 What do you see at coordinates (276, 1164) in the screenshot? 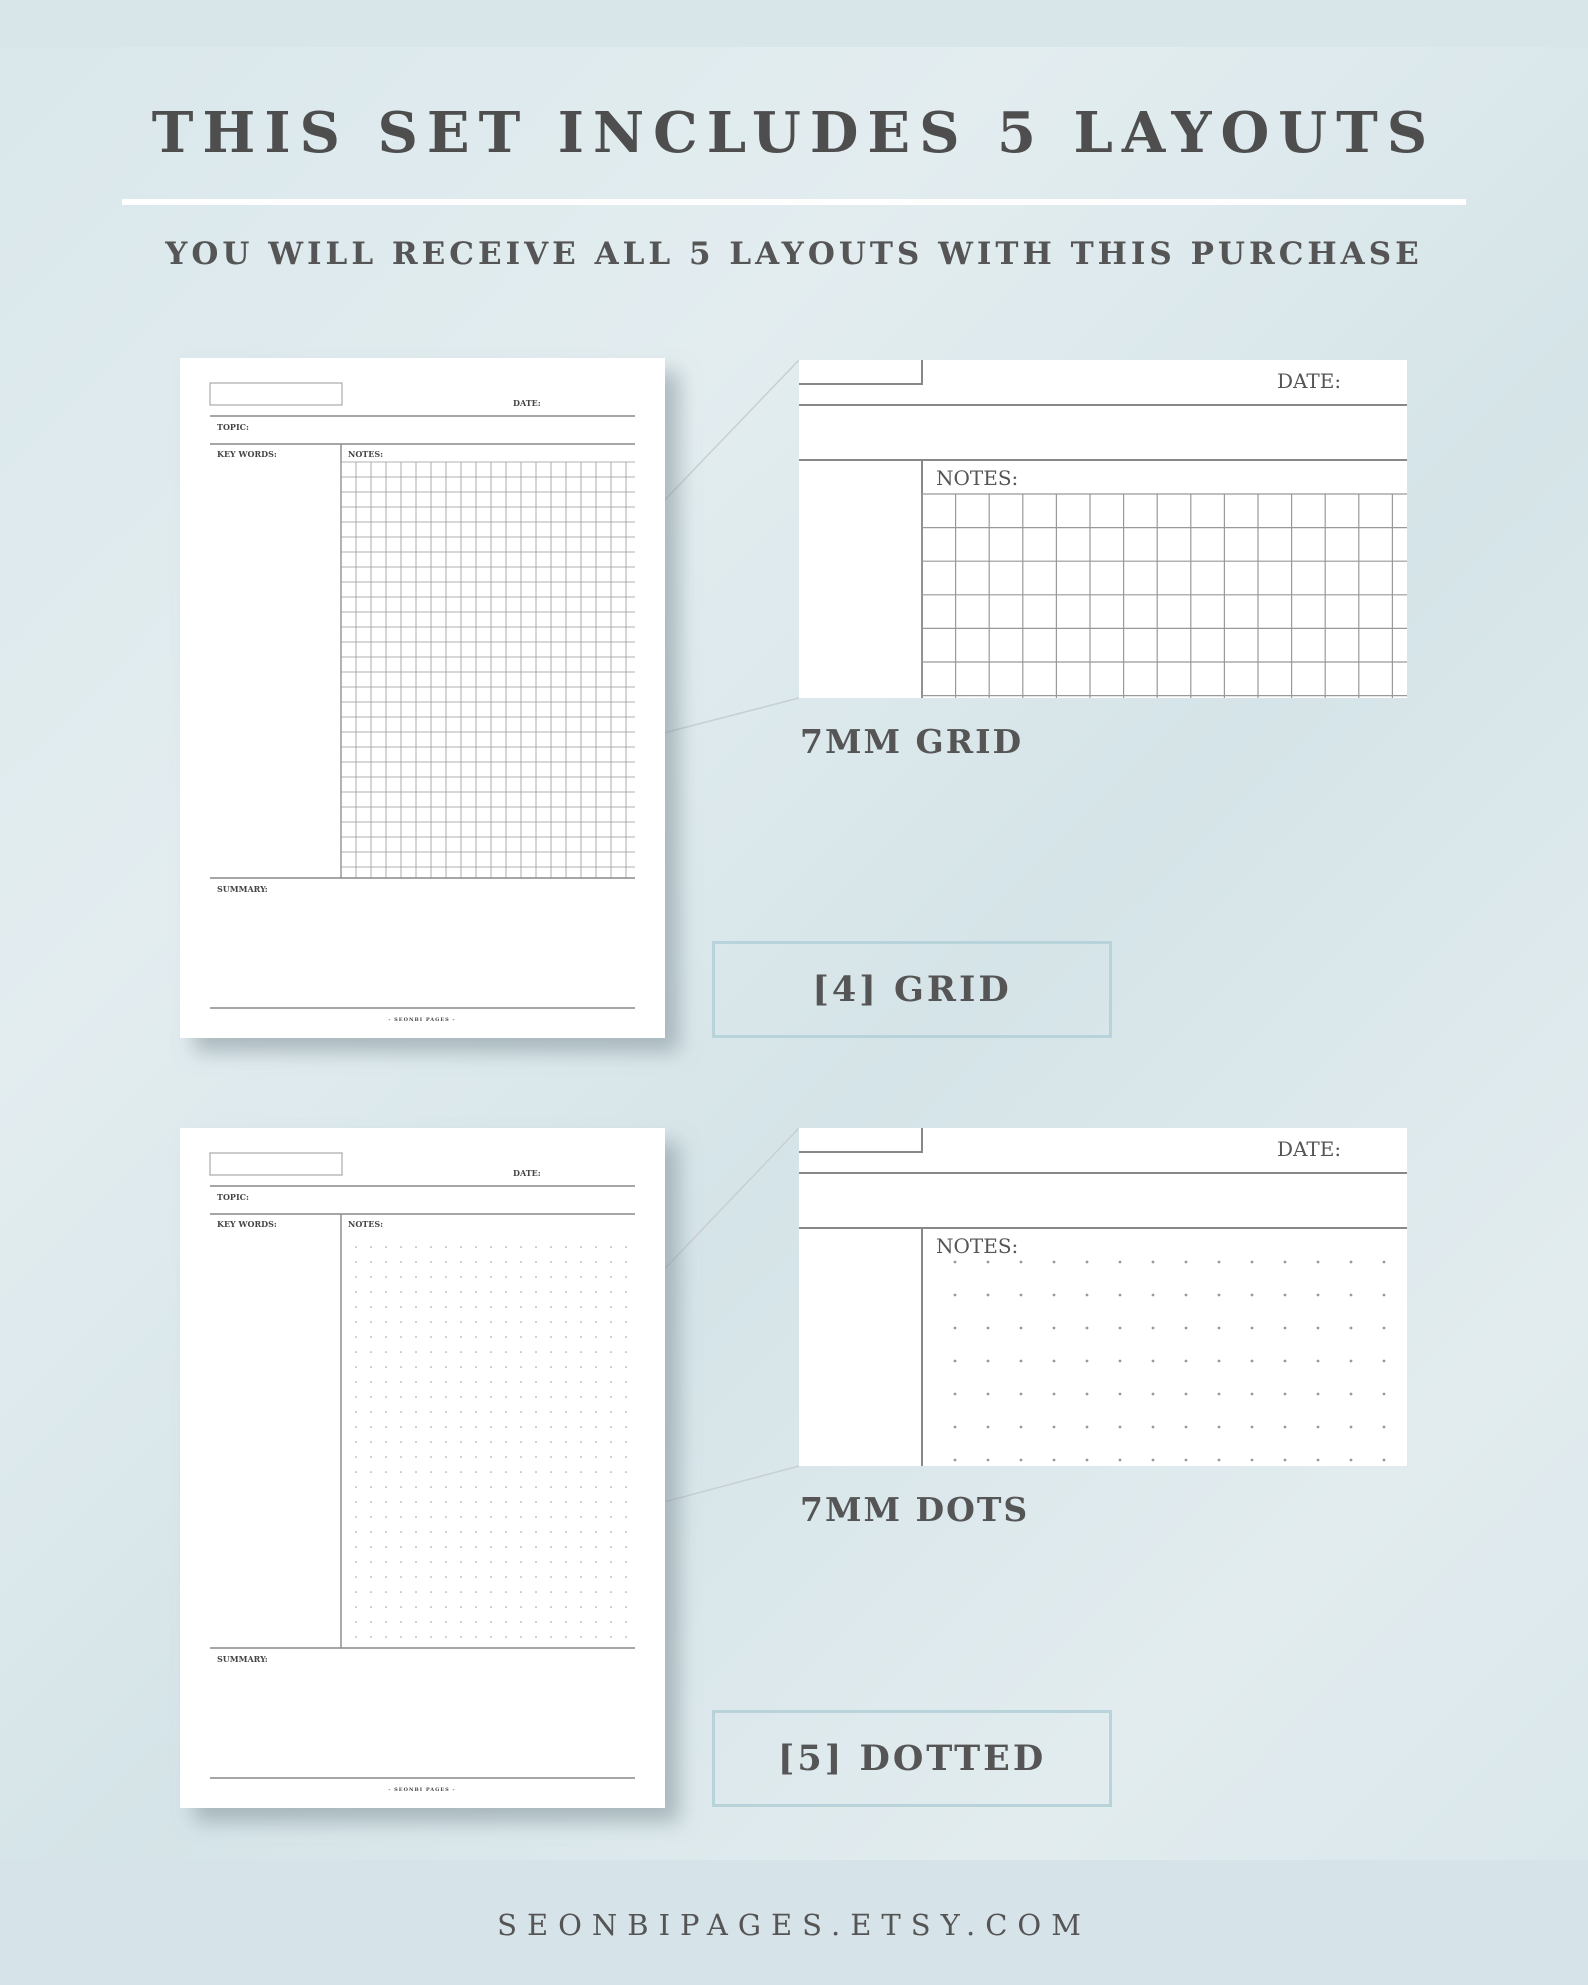
I see `title-box` at bounding box center [276, 1164].